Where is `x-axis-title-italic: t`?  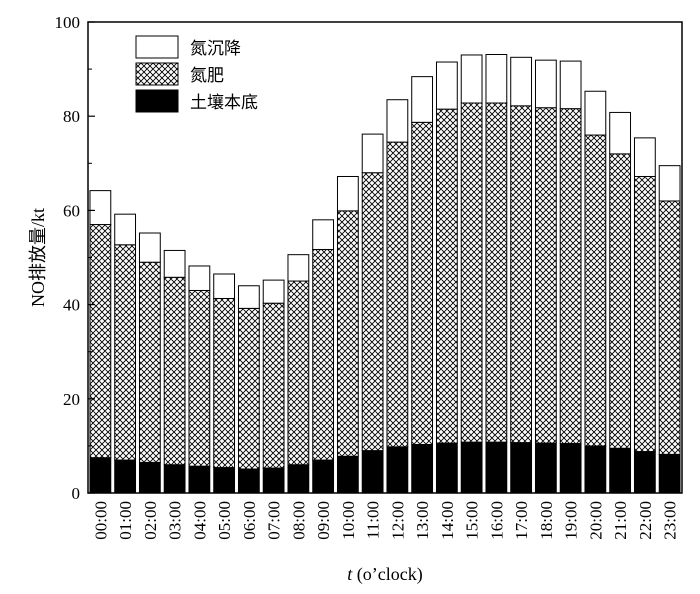 x-axis-title-italic: t is located at coordinates (350, 574).